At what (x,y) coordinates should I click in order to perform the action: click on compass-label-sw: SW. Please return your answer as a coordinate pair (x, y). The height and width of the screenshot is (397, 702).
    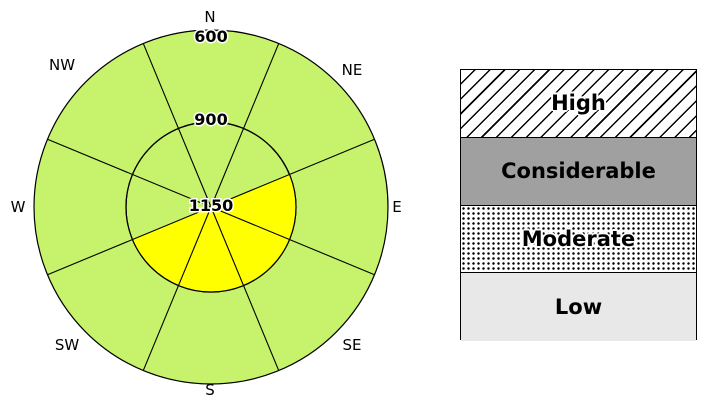
    Looking at the image, I should click on (67, 345).